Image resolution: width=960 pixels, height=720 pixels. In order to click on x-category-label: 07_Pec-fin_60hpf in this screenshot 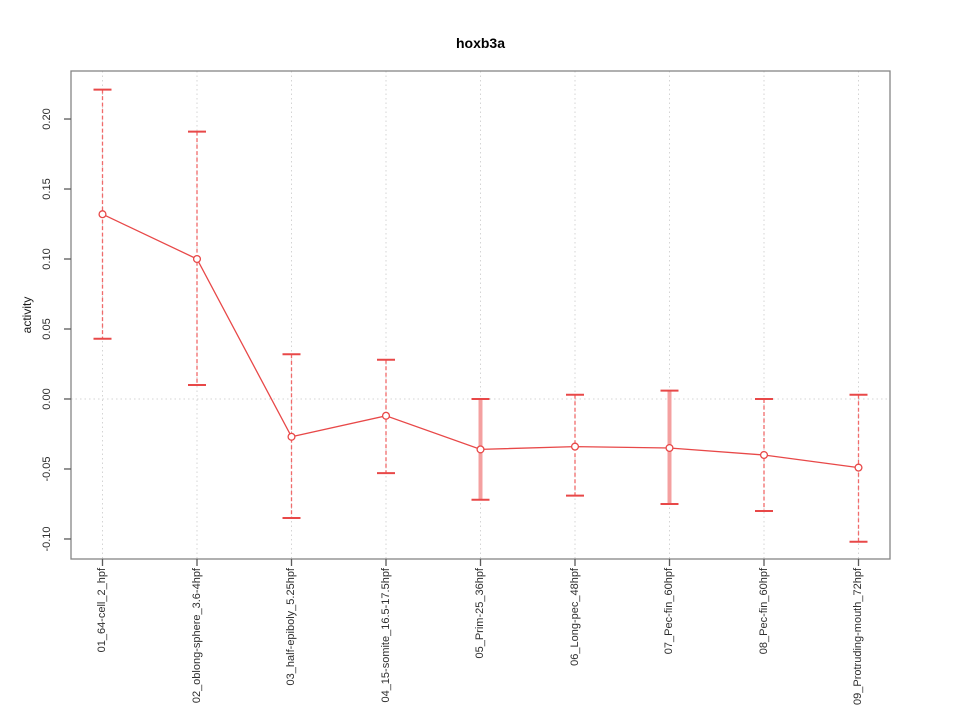, I will do `click(669, 611)`.